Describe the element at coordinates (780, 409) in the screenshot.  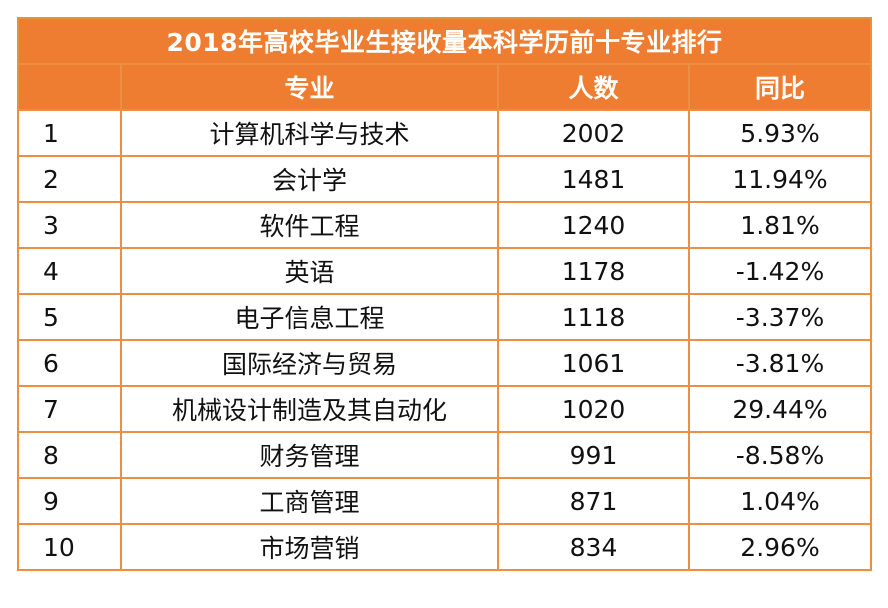
I see `yoy-cell: 29.44%` at that location.